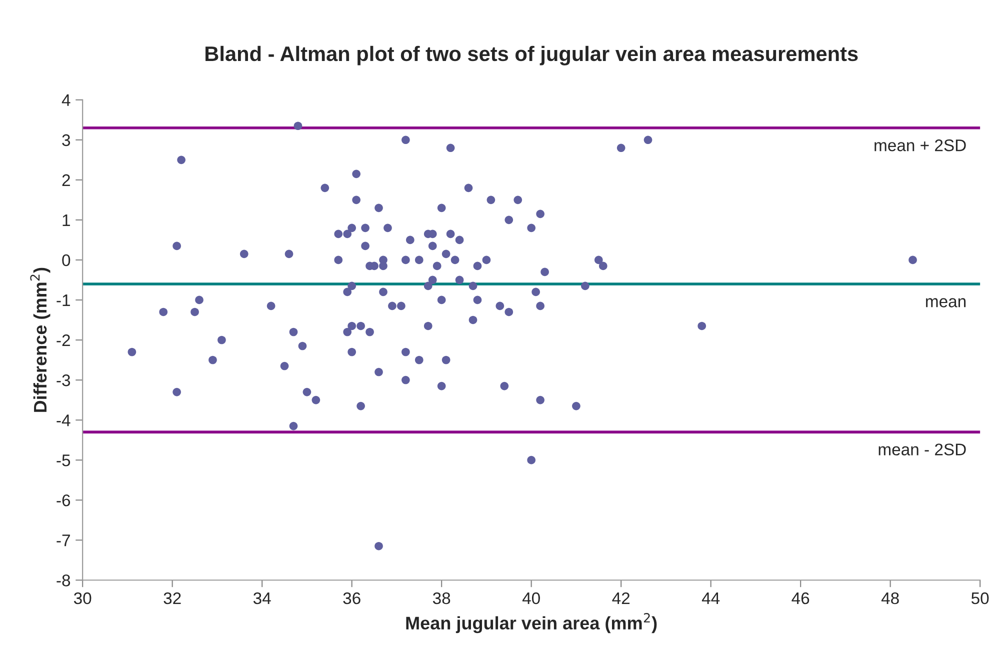 The height and width of the screenshot is (657, 995). Describe the element at coordinates (890, 598) in the screenshot. I see `x-tick-label: 48` at that location.